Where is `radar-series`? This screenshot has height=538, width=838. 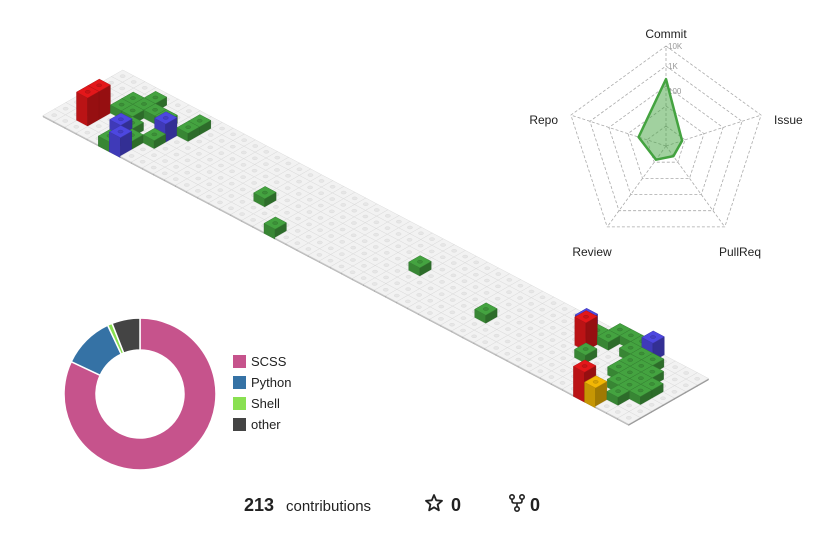 radar-series is located at coordinates (660, 119).